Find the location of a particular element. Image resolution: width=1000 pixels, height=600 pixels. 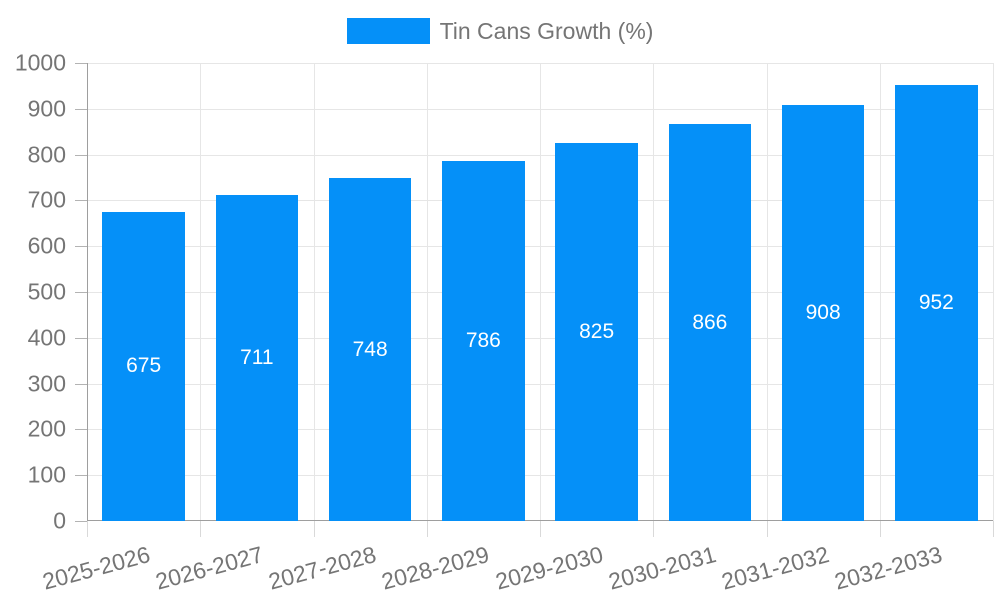

bar-value-label: 711 is located at coordinates (257, 358).